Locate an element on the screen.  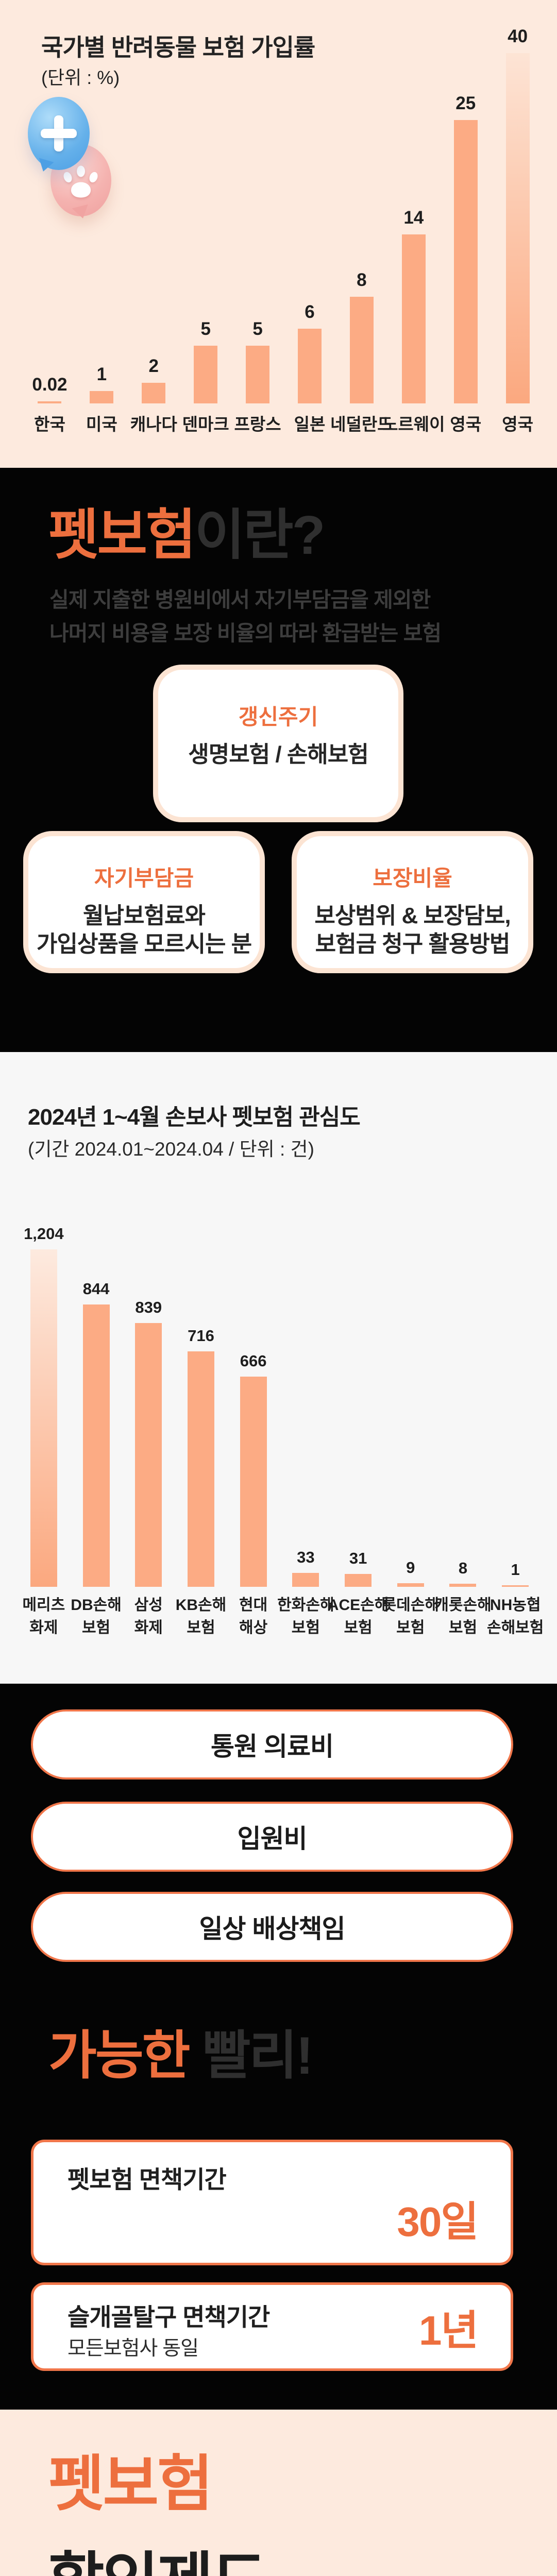
card-value: 1년 is located at coordinates (448, 2330).